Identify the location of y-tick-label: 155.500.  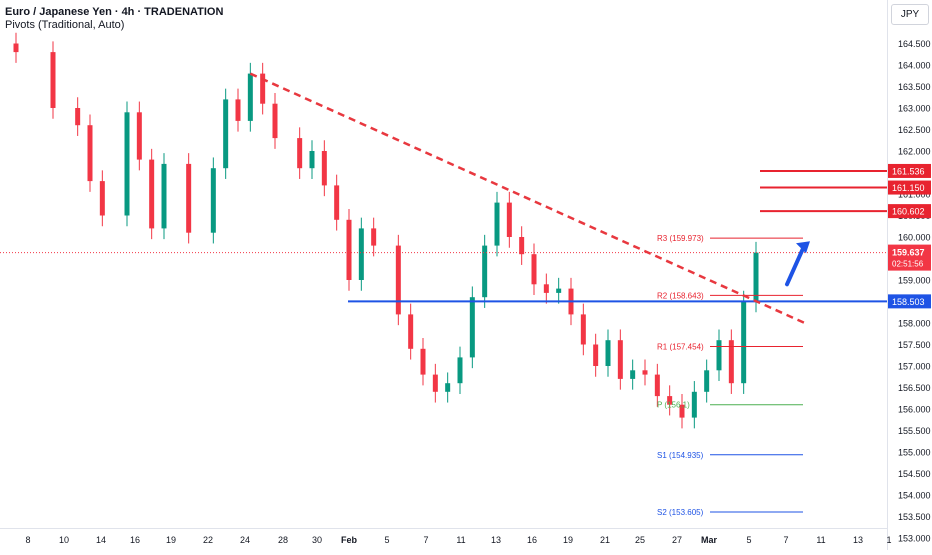
(914, 431).